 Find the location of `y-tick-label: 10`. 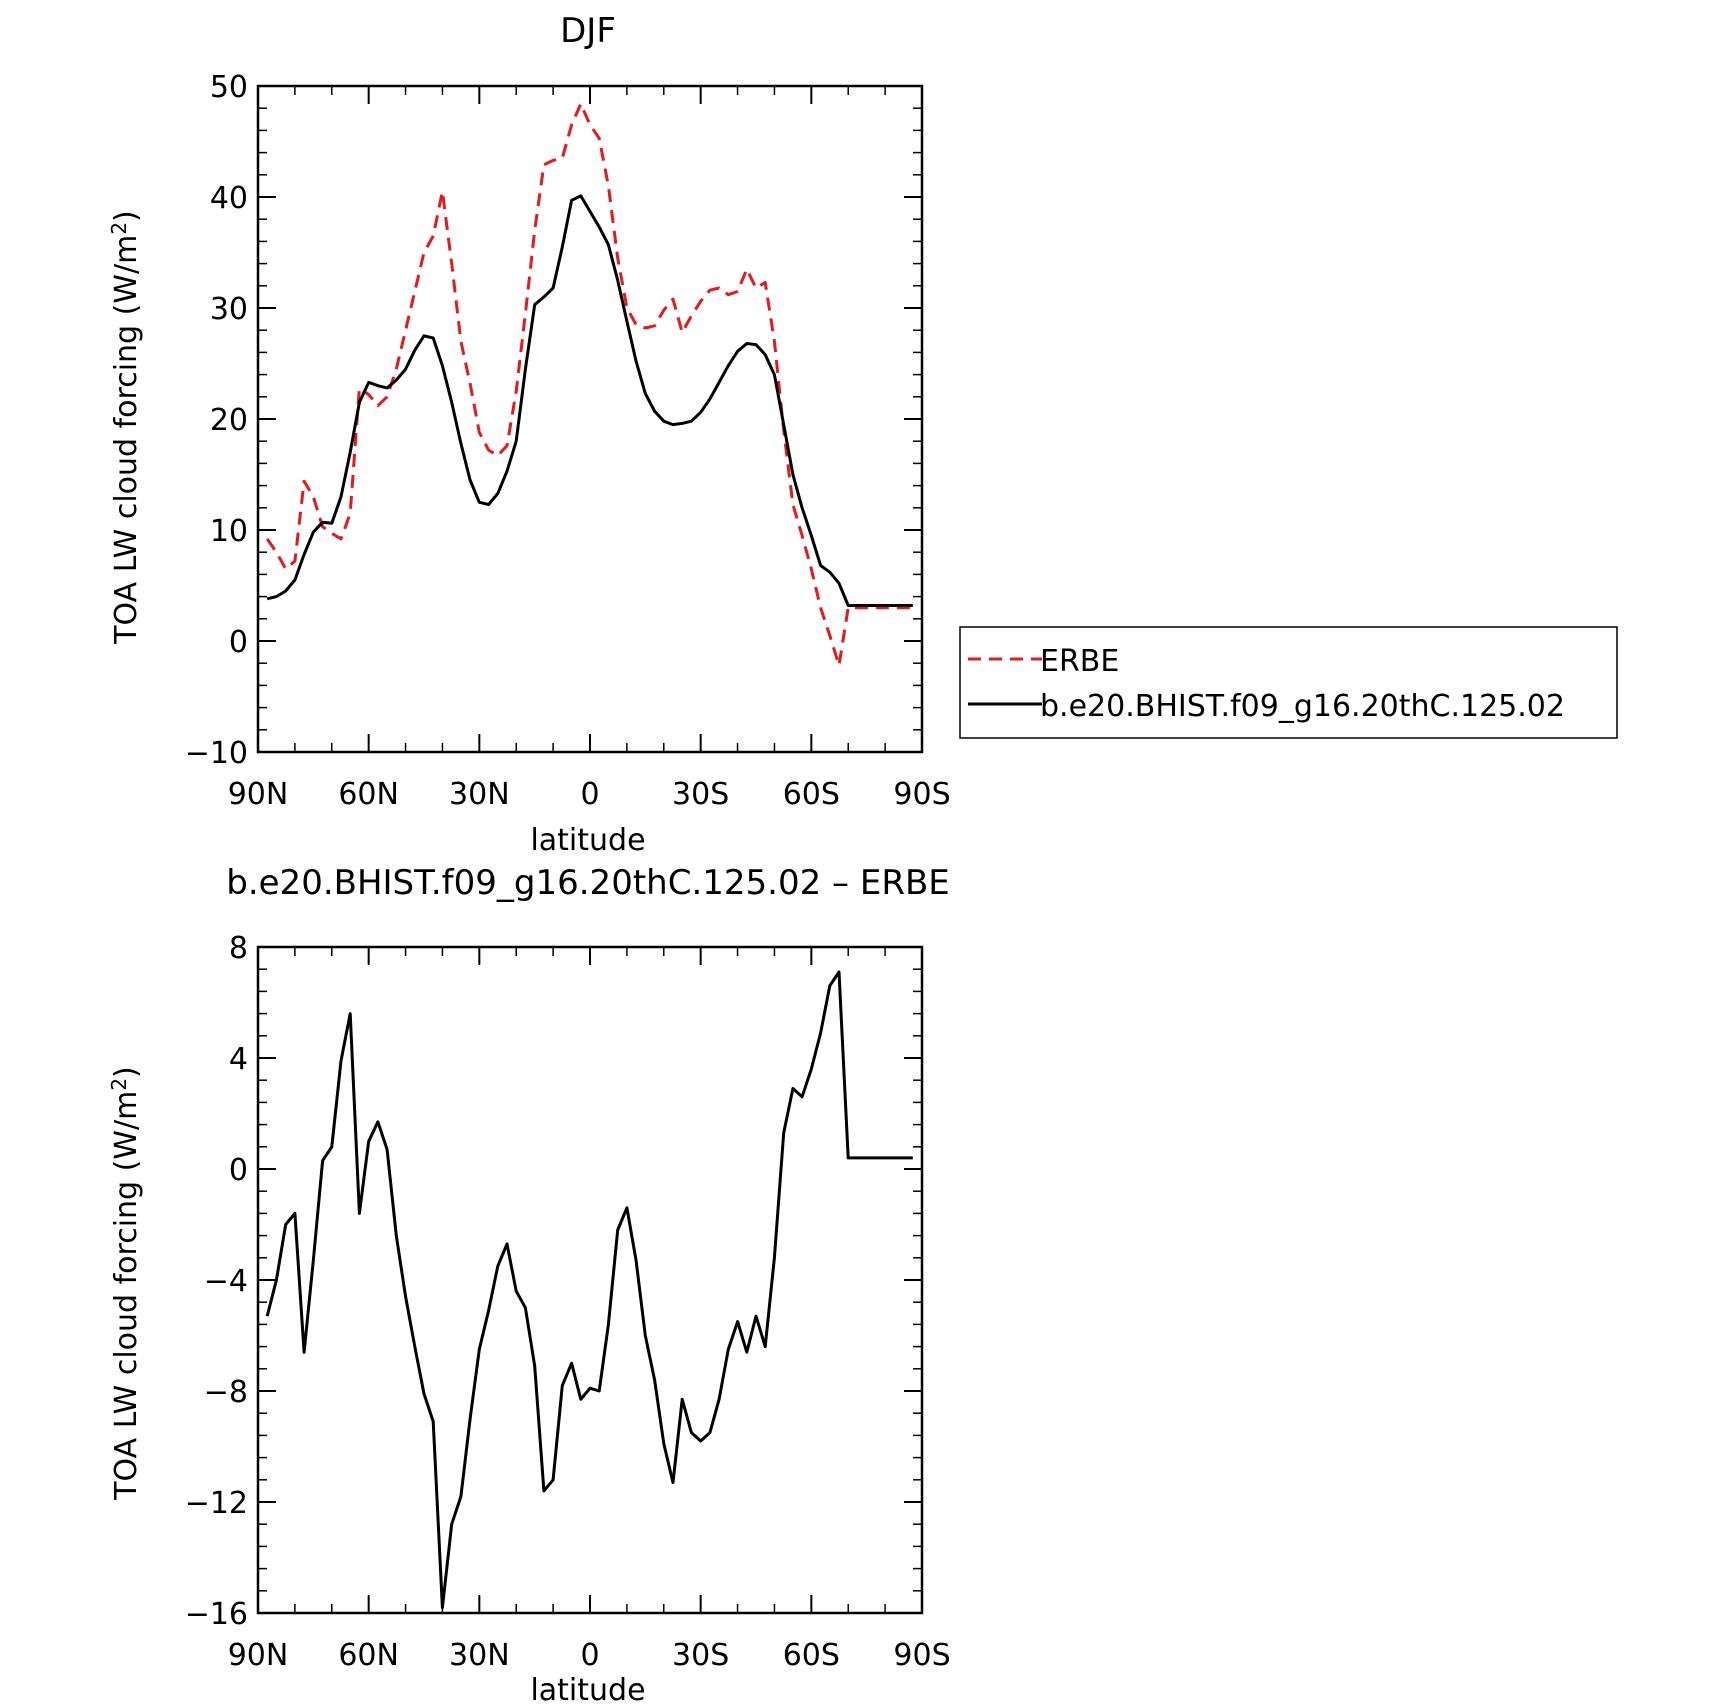

y-tick-label: 10 is located at coordinates (229, 531).